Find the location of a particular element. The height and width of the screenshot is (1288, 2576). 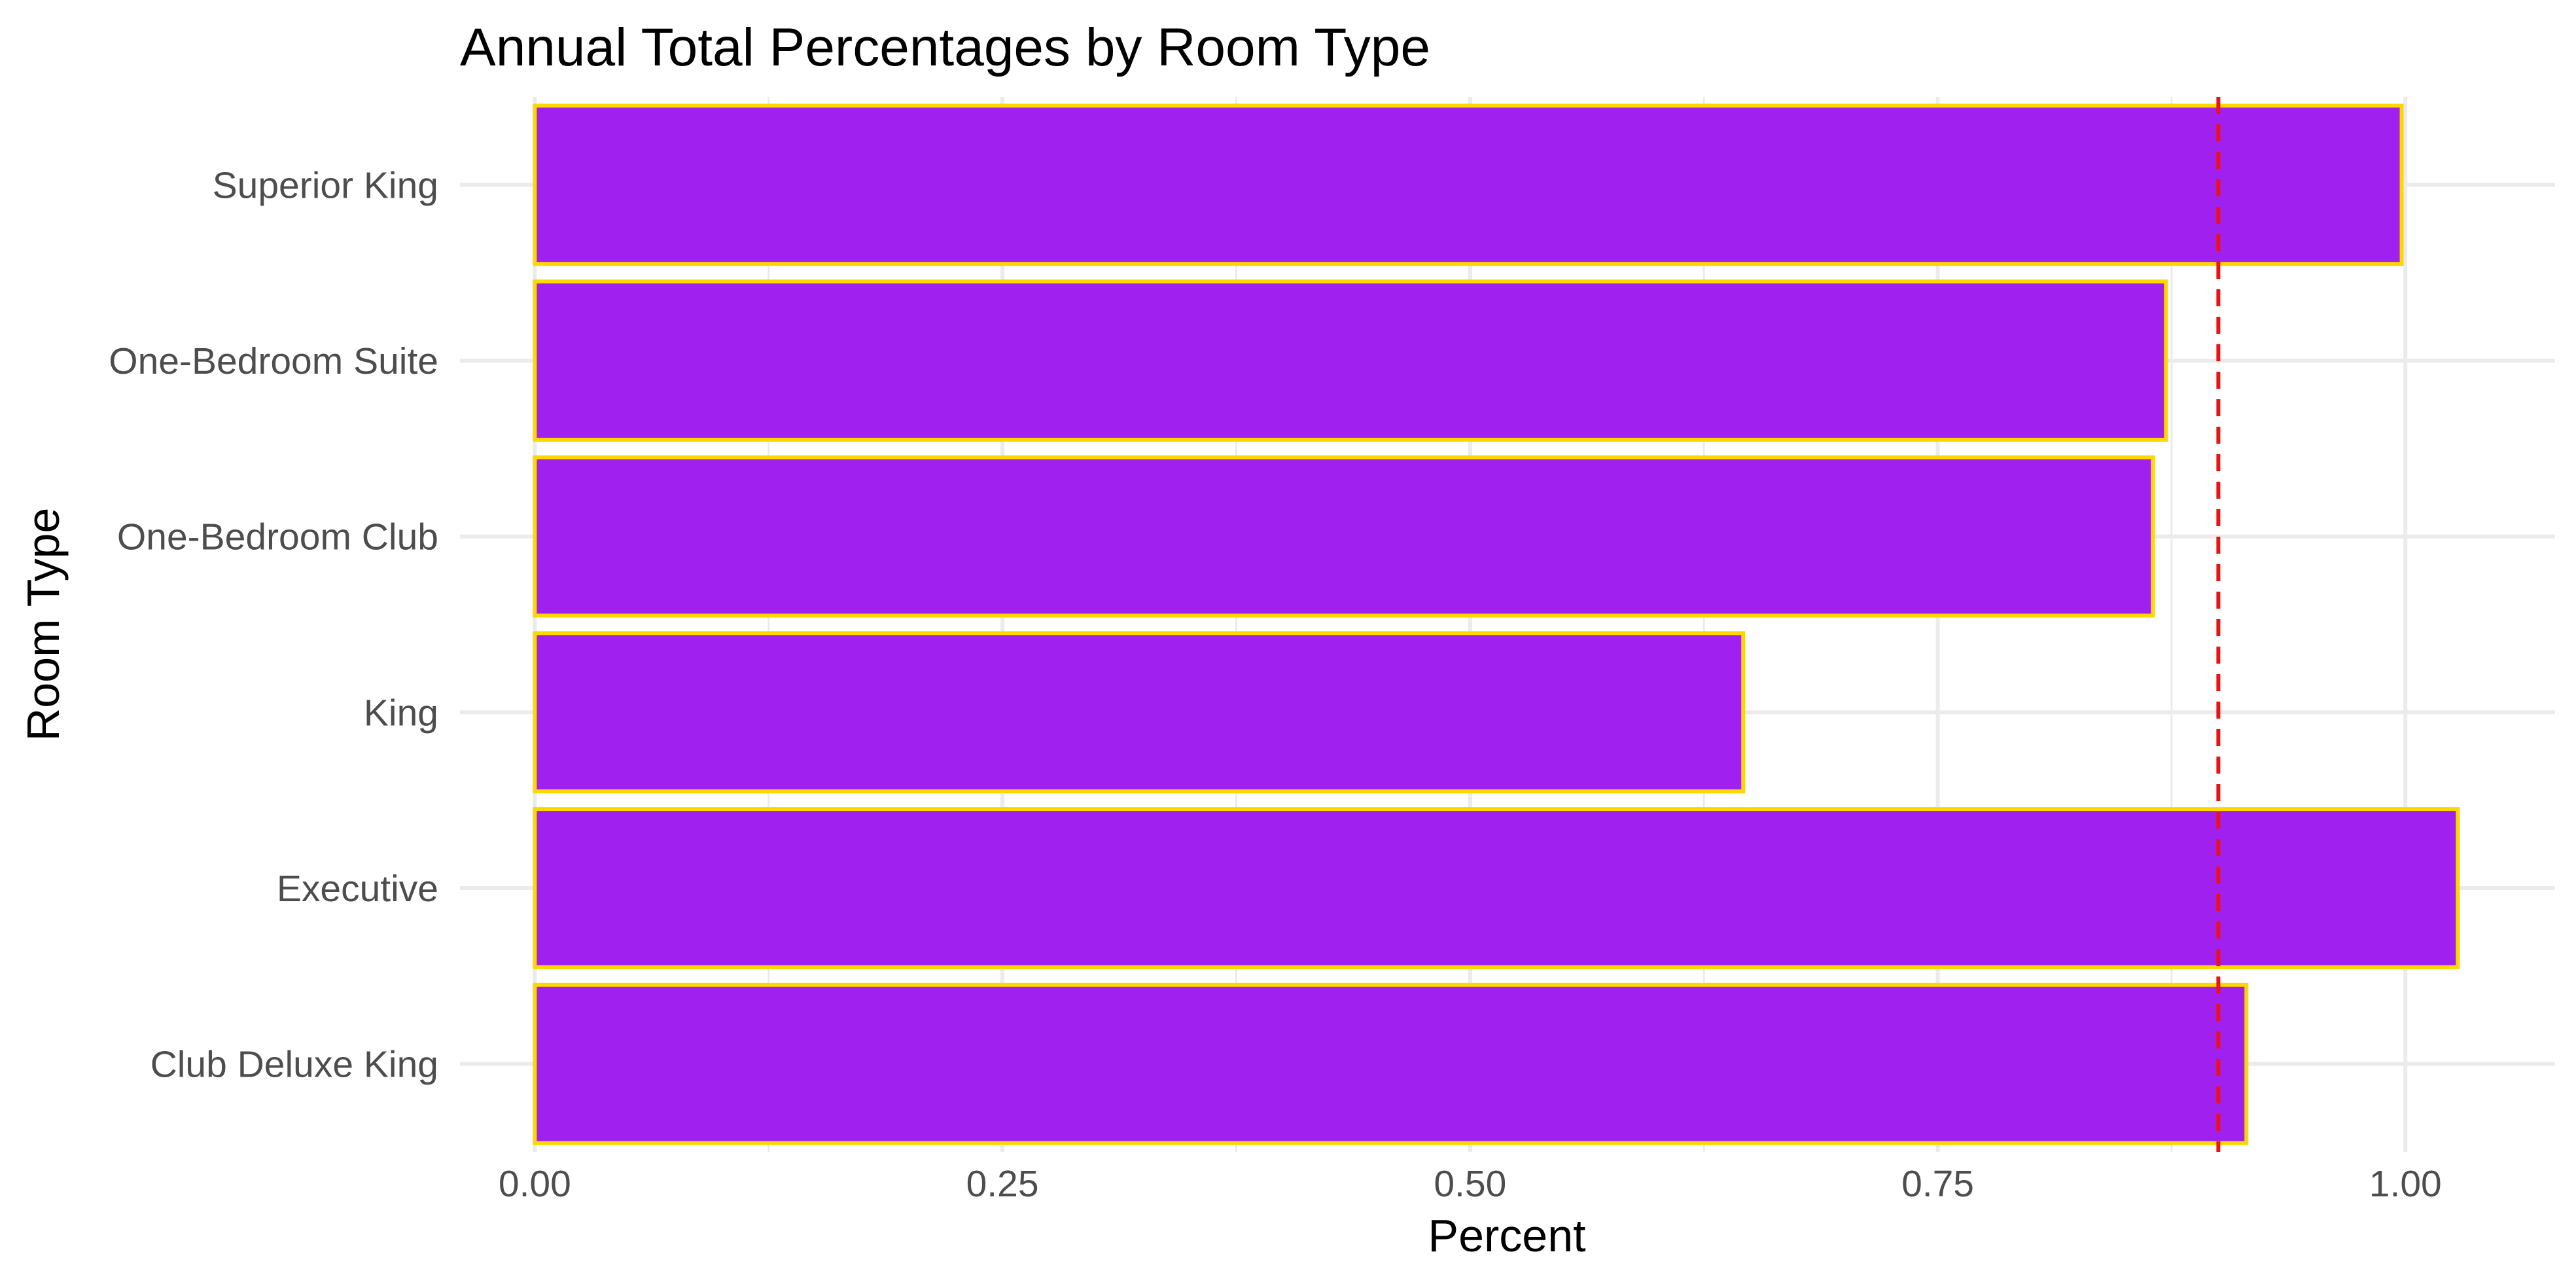

x-tick-label: 0.50 is located at coordinates (1470, 1184).